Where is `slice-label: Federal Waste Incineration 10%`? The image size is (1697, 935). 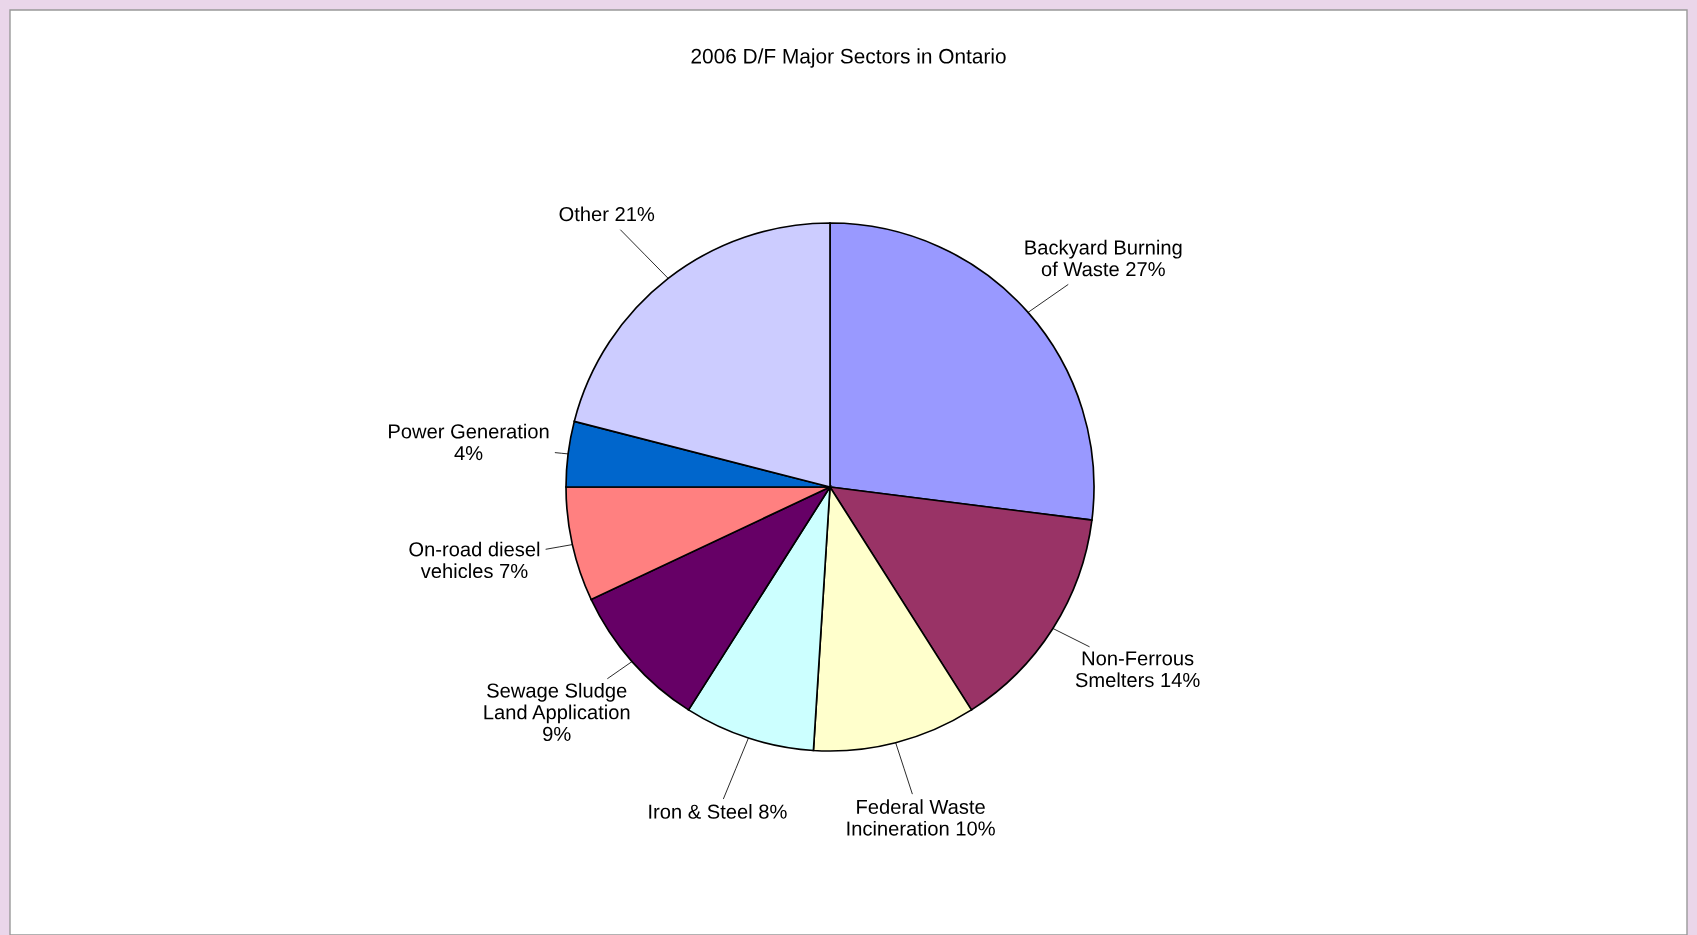 slice-label: Federal Waste Incineration 10% is located at coordinates (921, 817).